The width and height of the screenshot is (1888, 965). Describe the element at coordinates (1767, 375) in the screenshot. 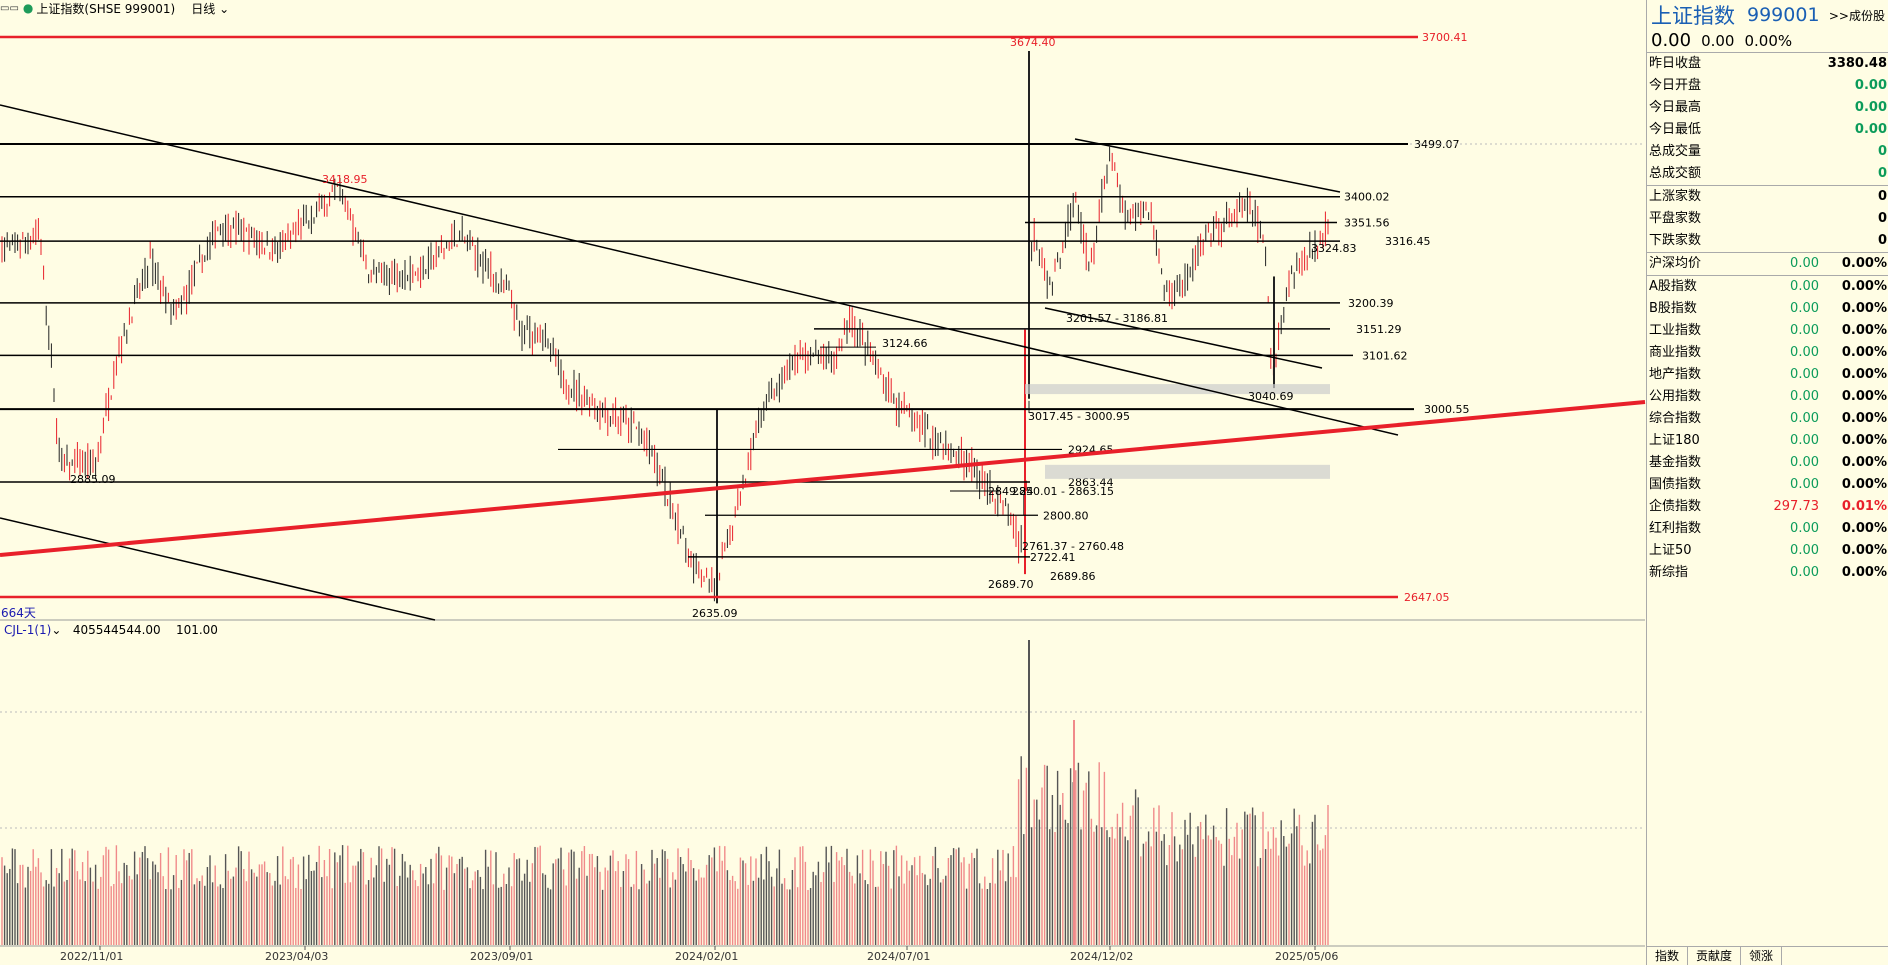

I see `index-row: 地产指数 0.00 0.00%` at that location.